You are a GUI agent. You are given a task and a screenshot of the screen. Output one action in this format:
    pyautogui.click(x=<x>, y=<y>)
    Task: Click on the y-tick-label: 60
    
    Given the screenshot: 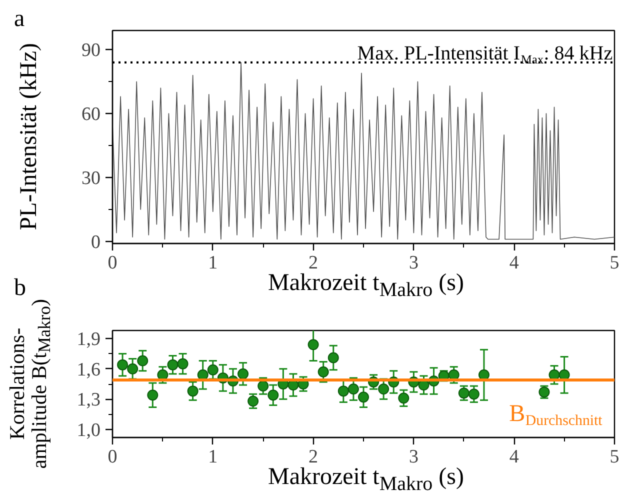 What is the action you would take?
    pyautogui.click(x=91, y=115)
    